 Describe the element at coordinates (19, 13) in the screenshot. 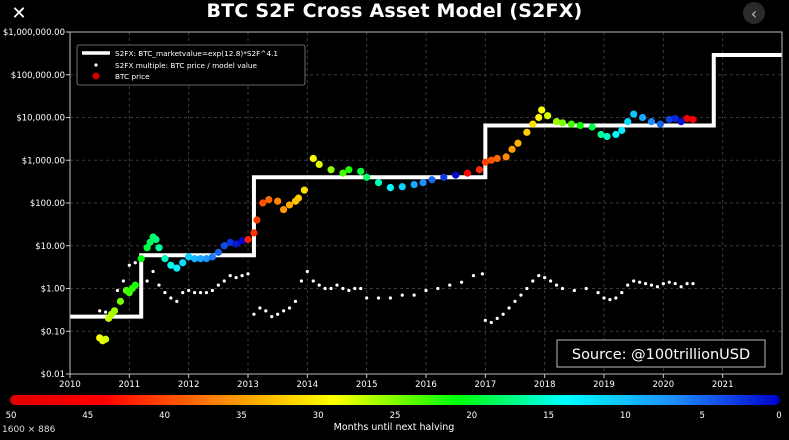

I see `close-icon: ✕` at that location.